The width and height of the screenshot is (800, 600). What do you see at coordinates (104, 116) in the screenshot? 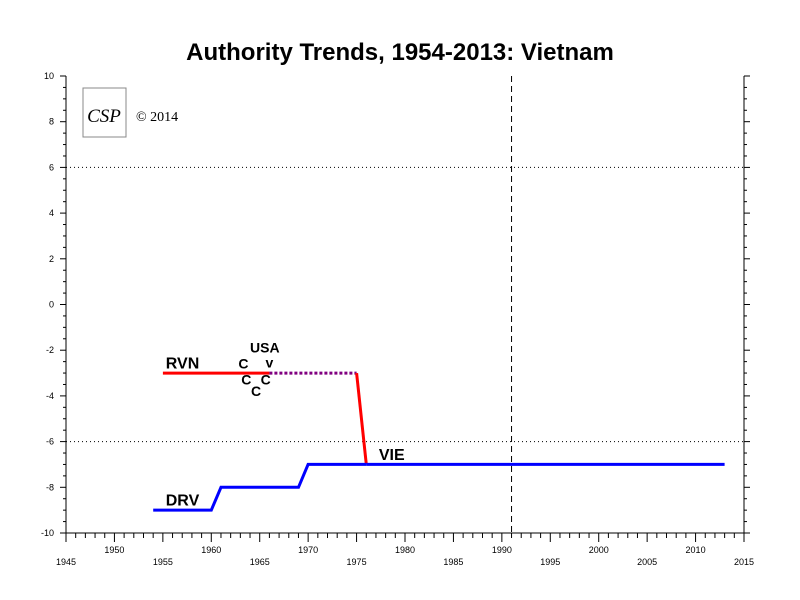
I see `logo-letters: CSP` at bounding box center [104, 116].